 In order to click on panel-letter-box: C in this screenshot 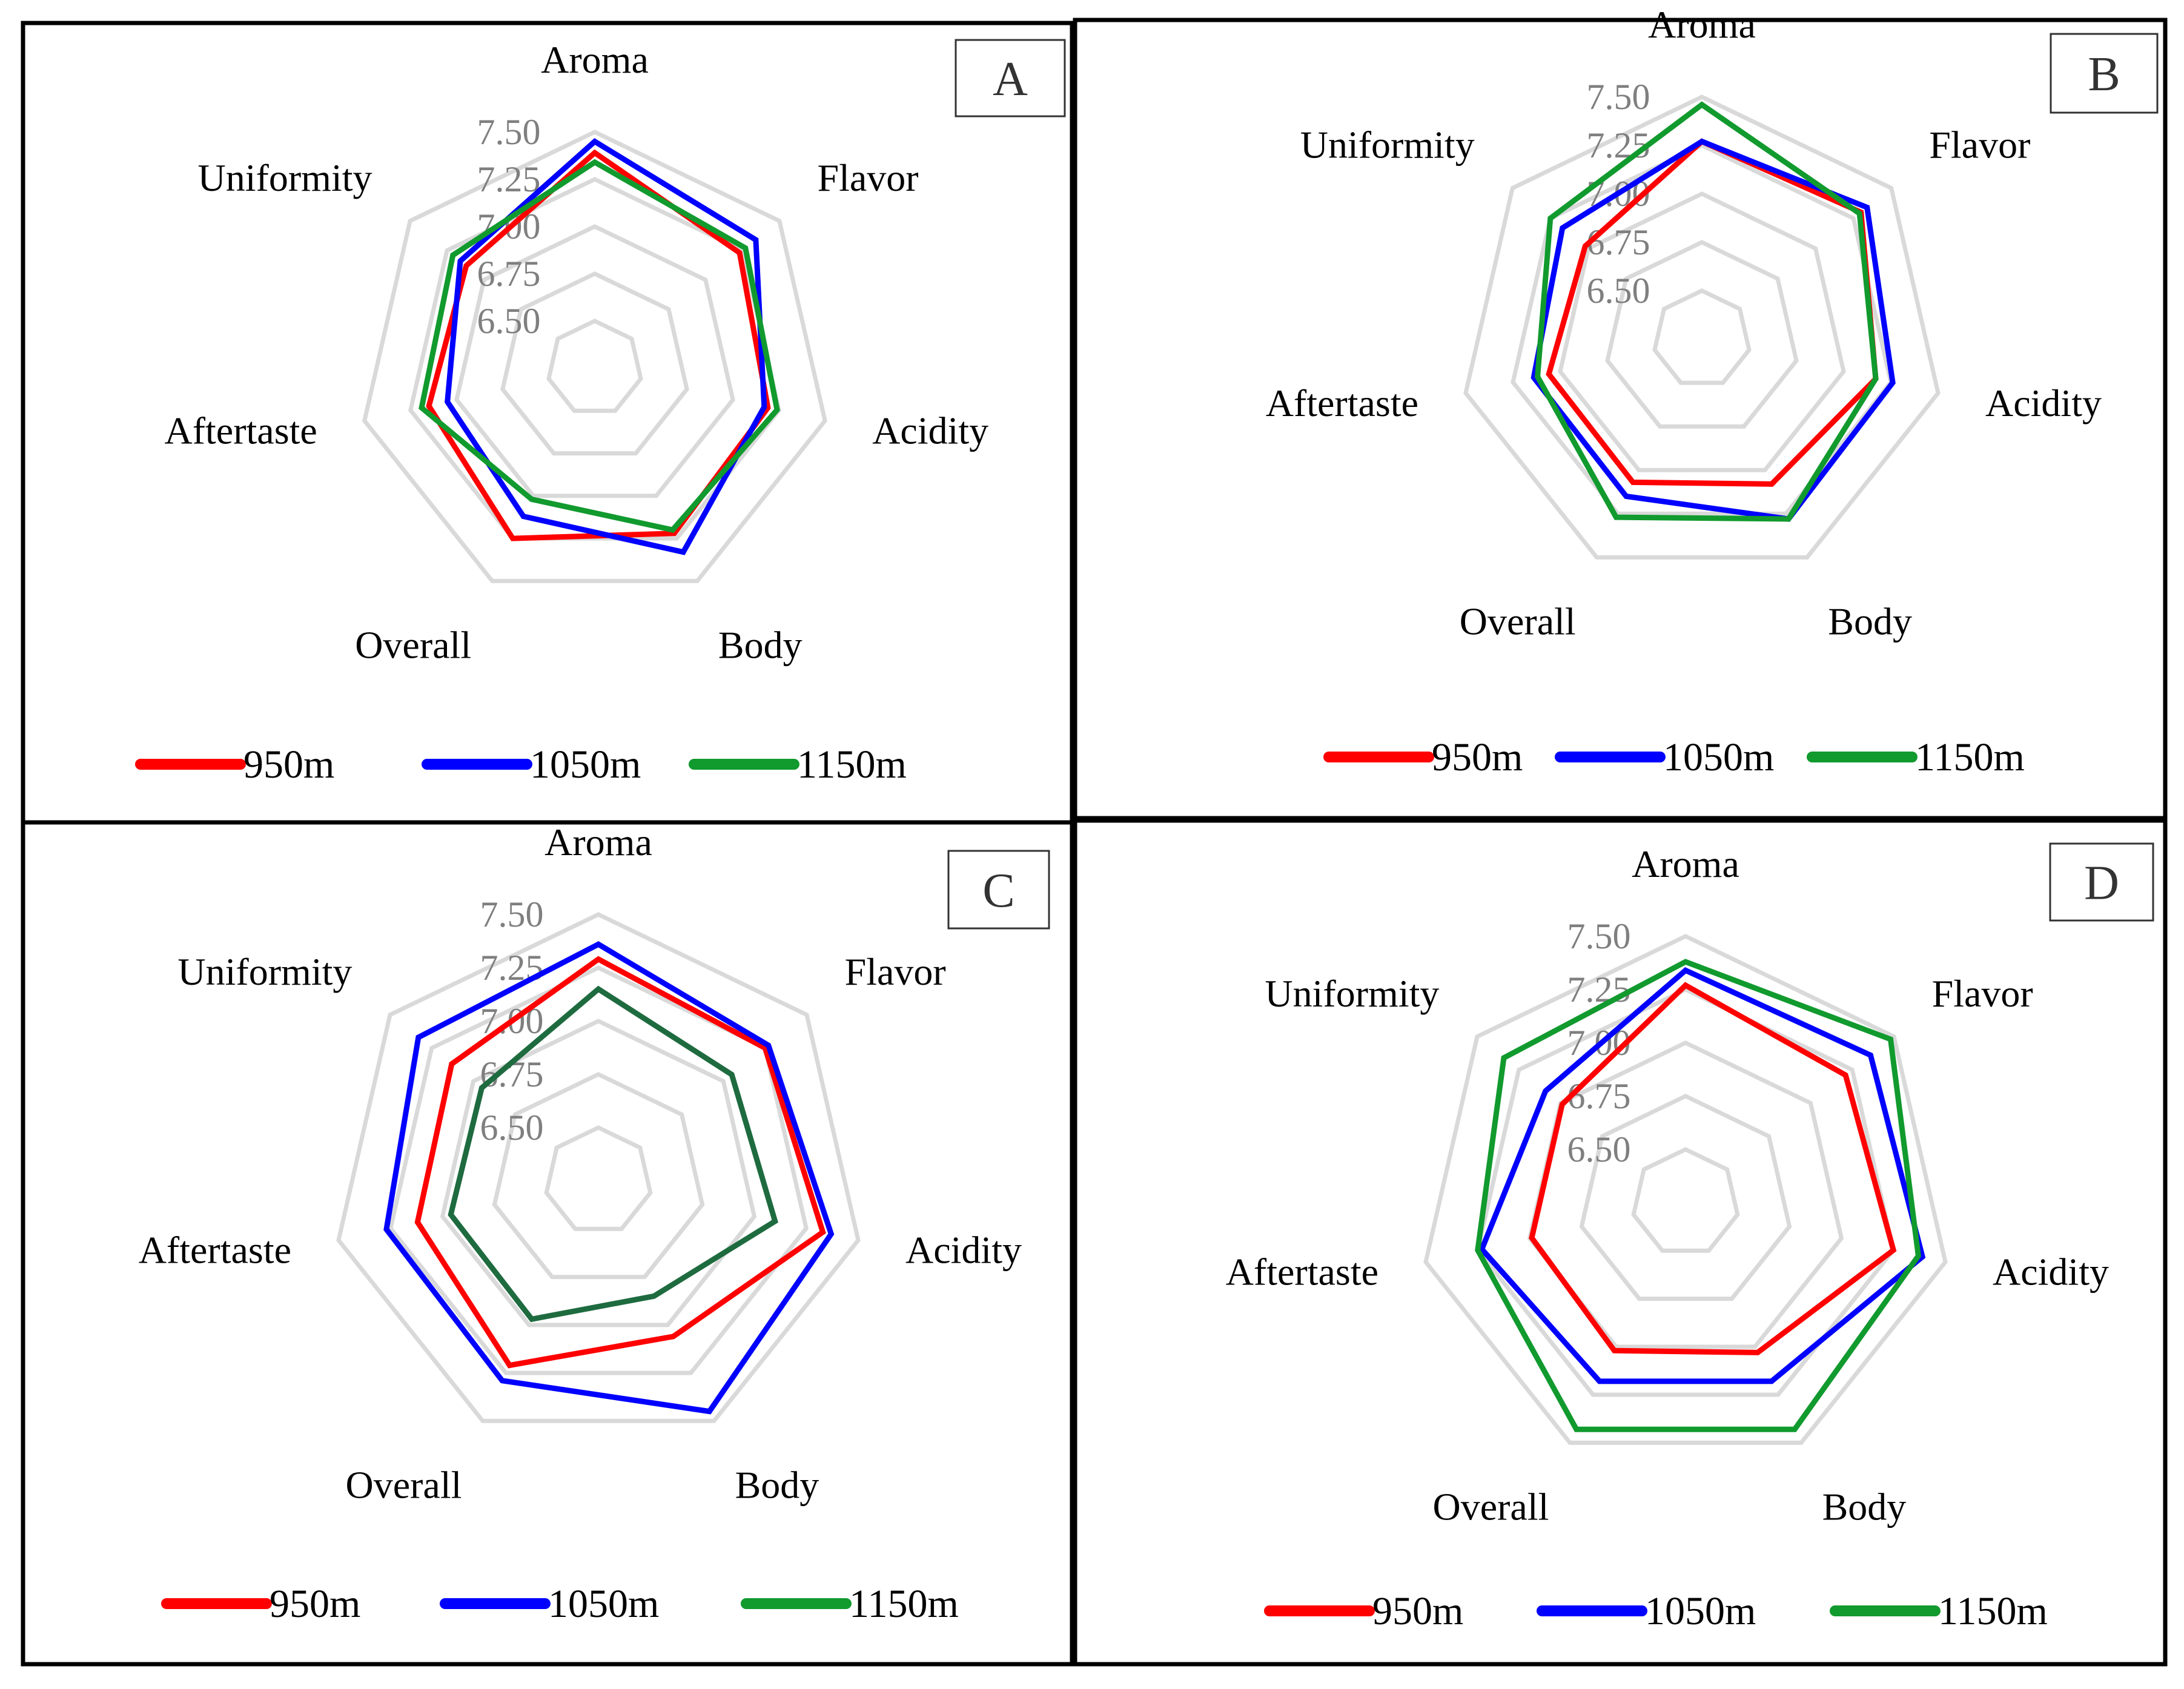, I will do `click(998, 890)`.